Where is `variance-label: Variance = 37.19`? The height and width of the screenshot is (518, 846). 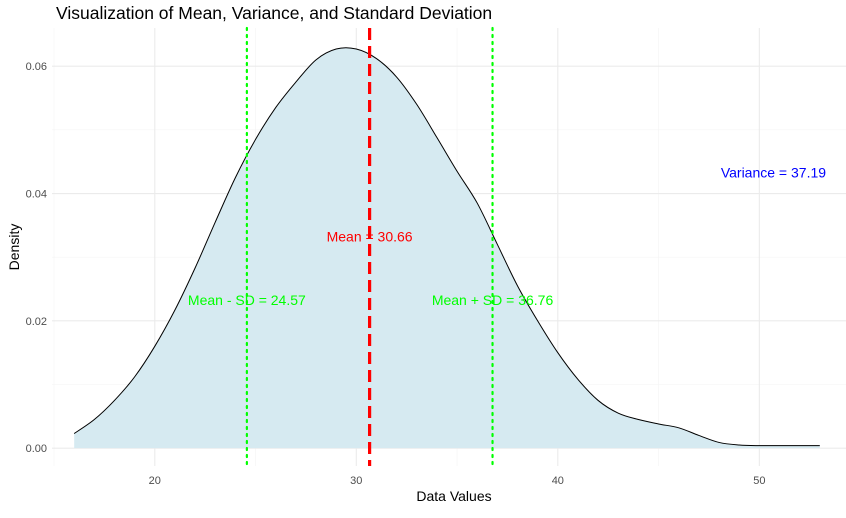 variance-label: Variance = 37.19 is located at coordinates (773, 173).